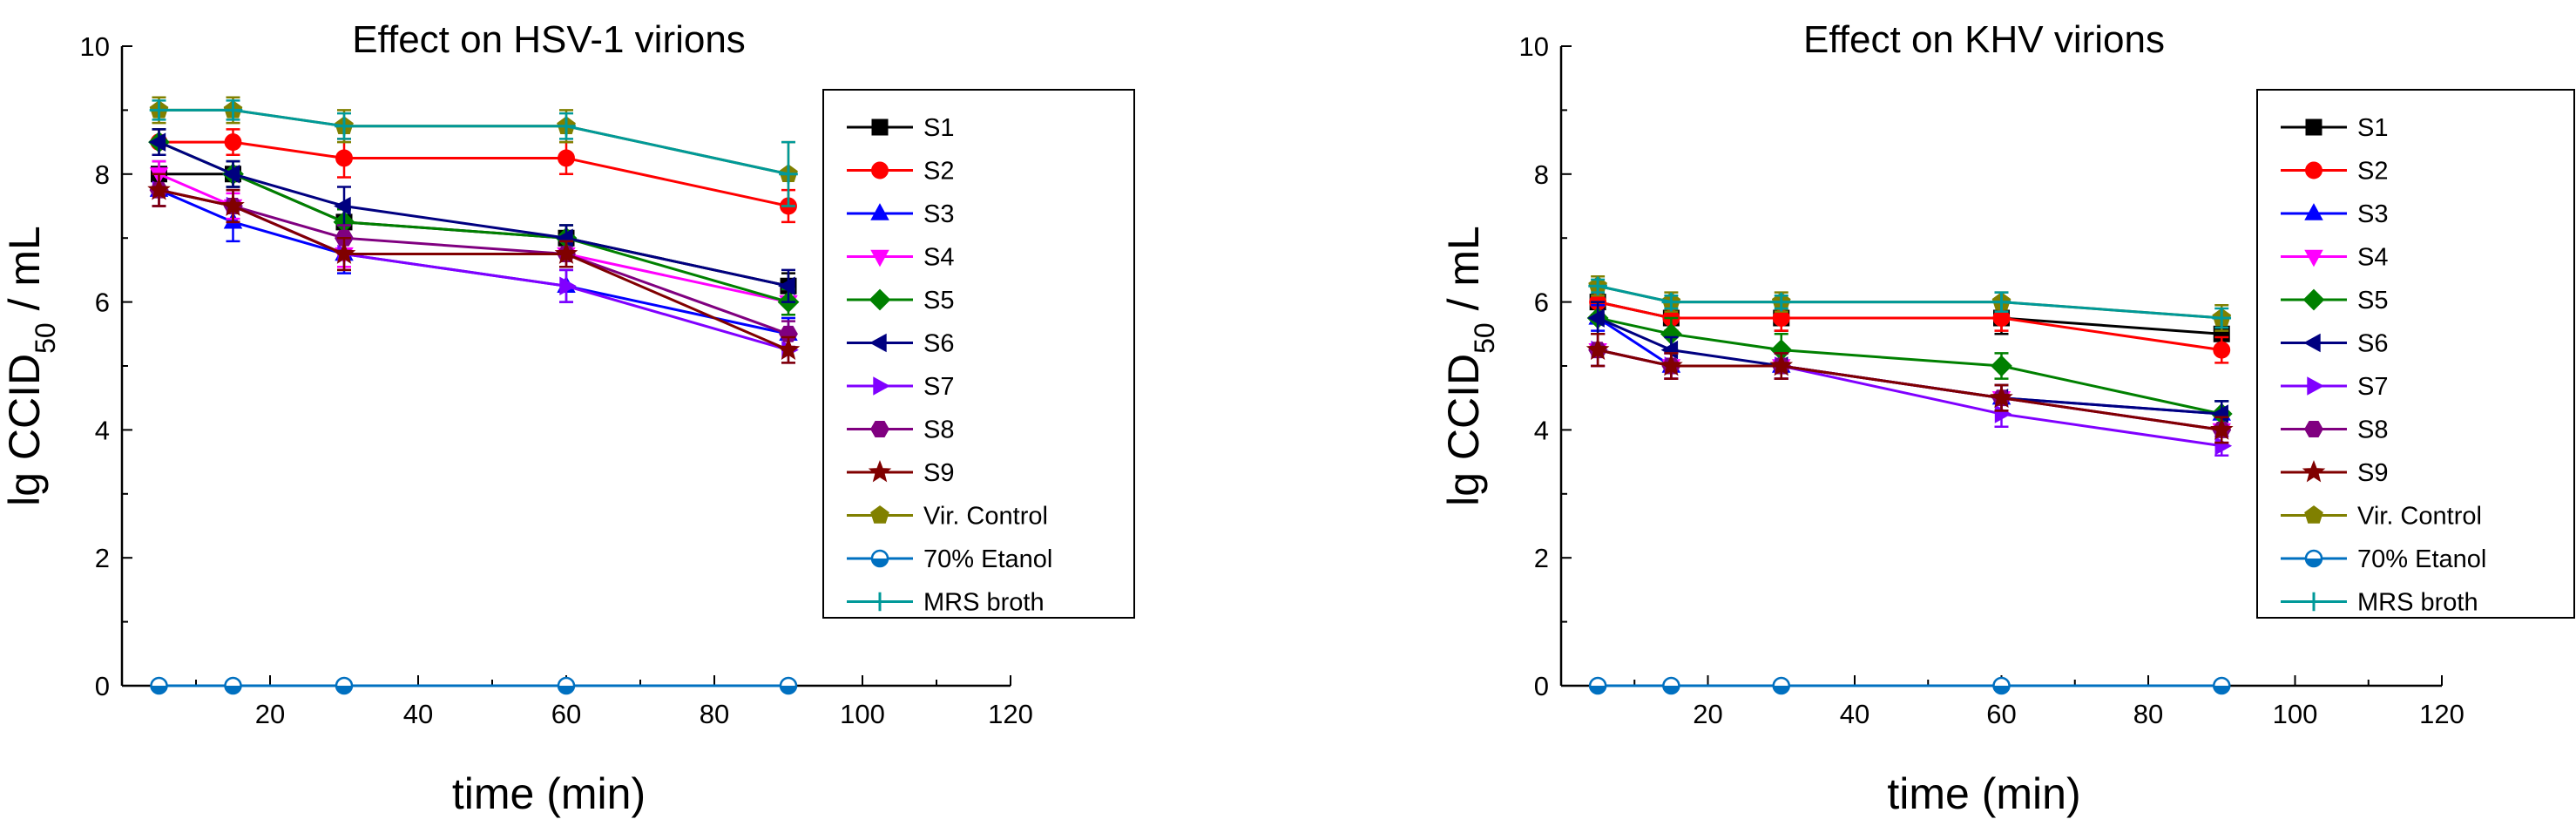 The image size is (2576, 826). Describe the element at coordinates (2372, 387) in the screenshot. I see `legend-label: S7` at that location.